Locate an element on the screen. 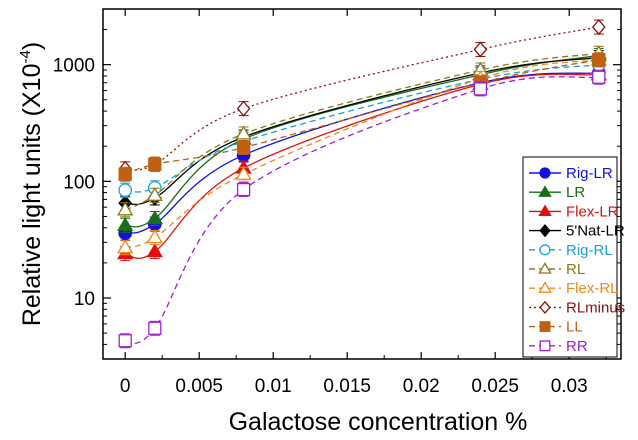  legend-label: RLminus is located at coordinates (595, 307).